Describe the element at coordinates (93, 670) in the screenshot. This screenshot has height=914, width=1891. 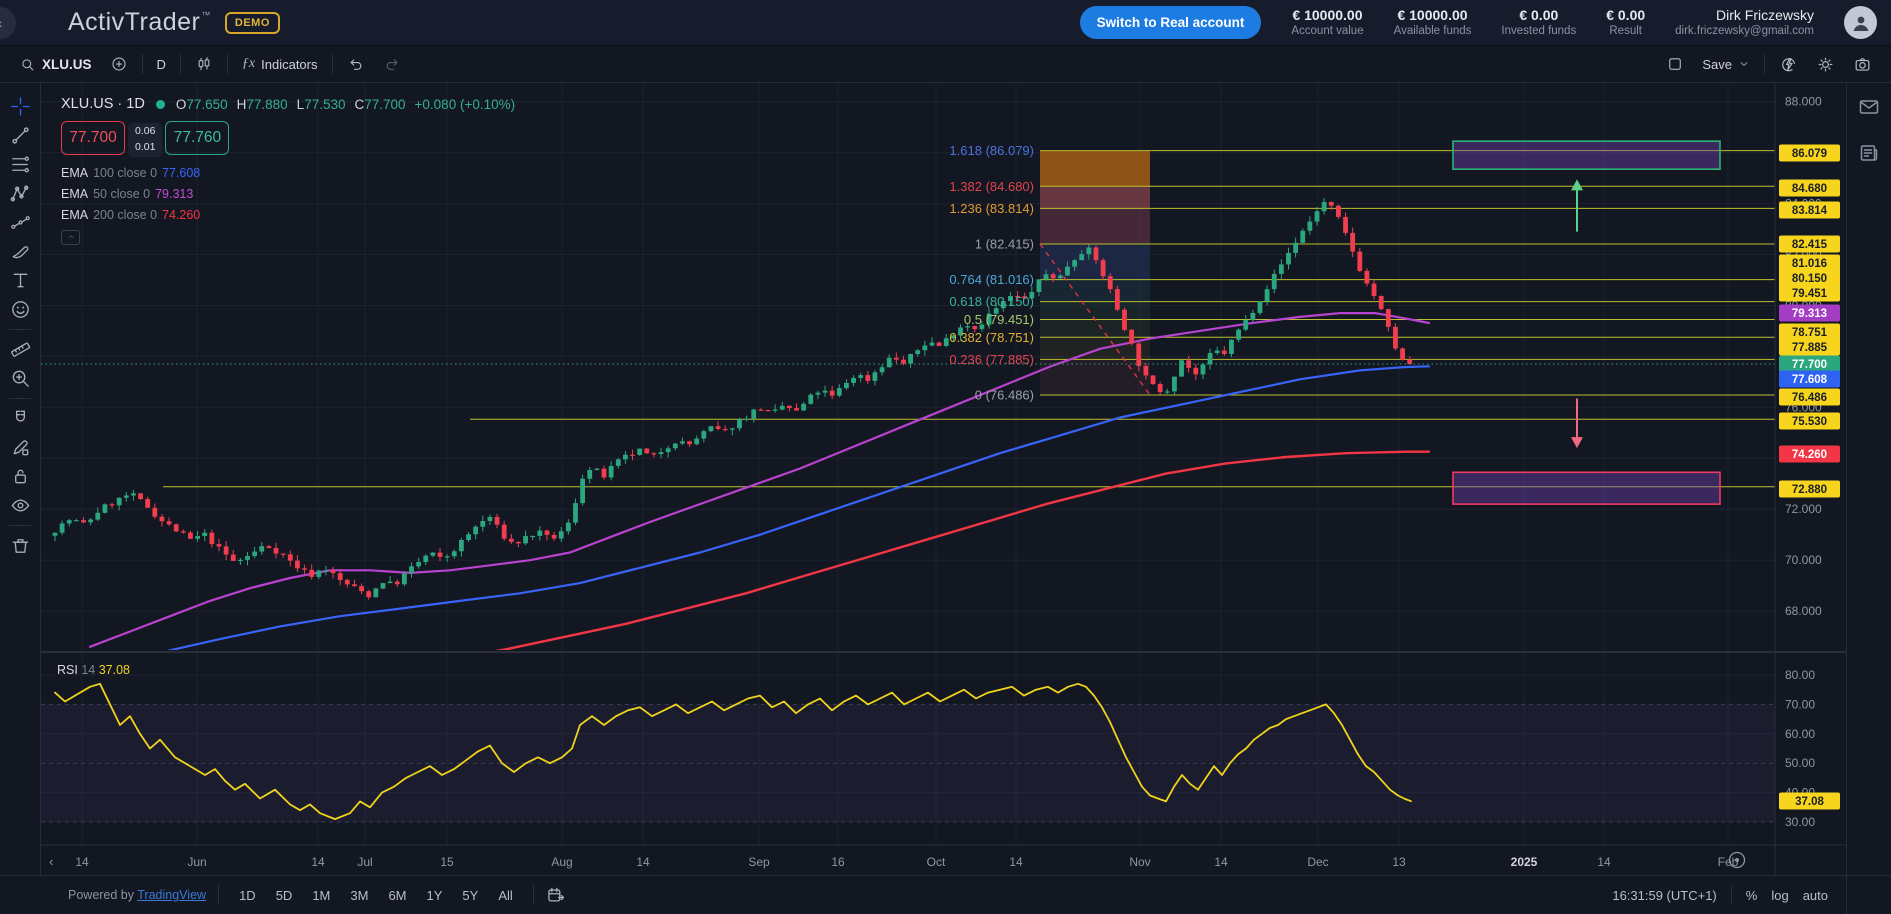
I see `rsi-legend: RSI 14 37.08` at that location.